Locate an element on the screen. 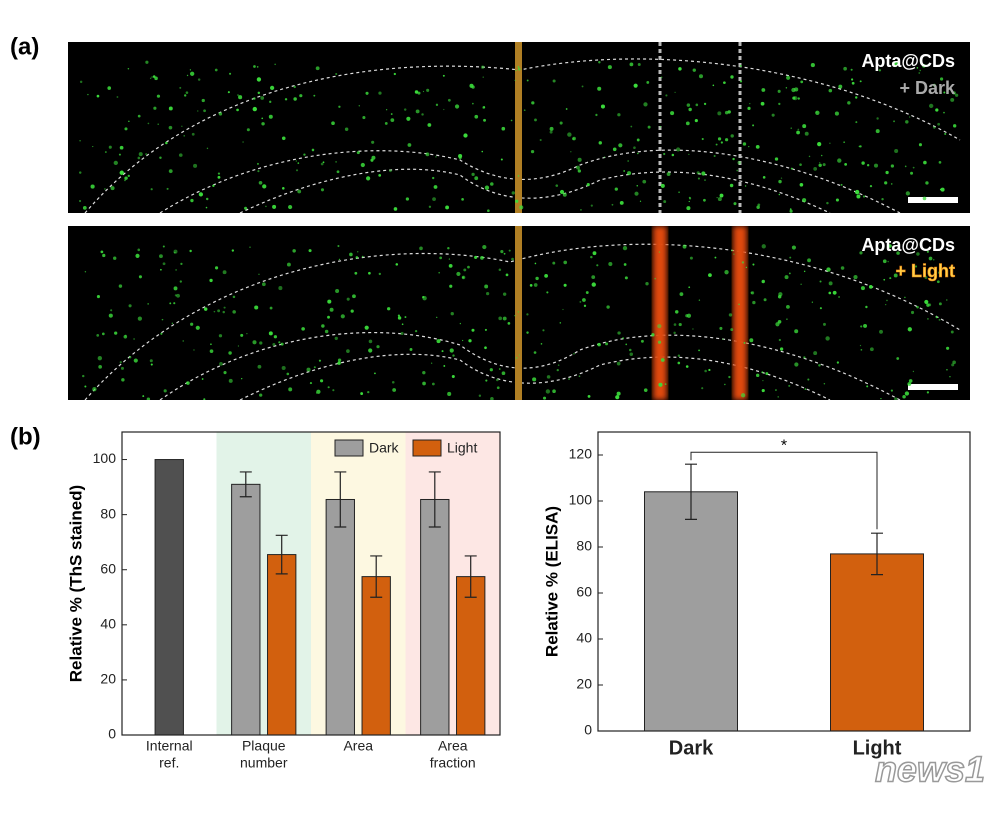  x-tick-label: Area is located at coordinates (453, 746).